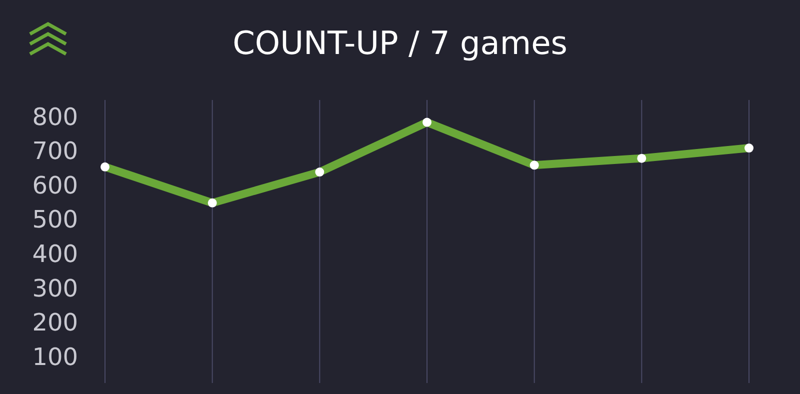  Describe the element at coordinates (55, 116) in the screenshot. I see `y-tick-label: 800` at that location.